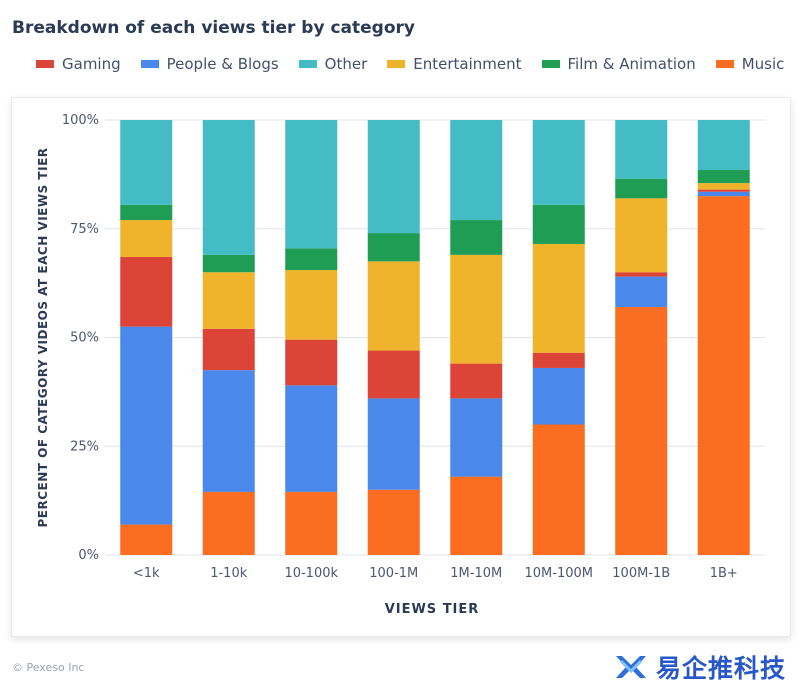 Image resolution: width=800 pixels, height=696 pixels. I want to click on x-tick-label: 10-100k, so click(311, 573).